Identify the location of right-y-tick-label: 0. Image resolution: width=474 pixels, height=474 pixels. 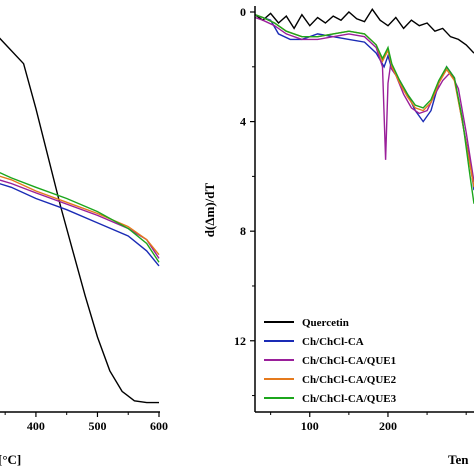
(243, 12).